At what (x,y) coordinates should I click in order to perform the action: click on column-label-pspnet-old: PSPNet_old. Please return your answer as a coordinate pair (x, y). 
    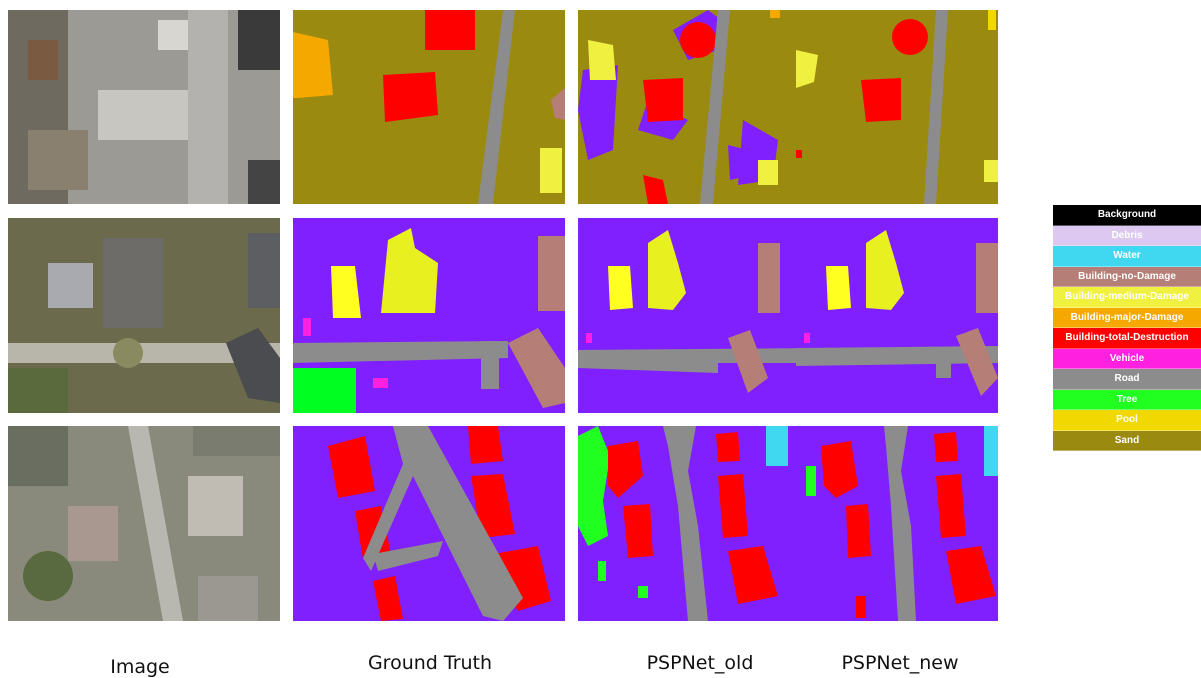
    Looking at the image, I should click on (700, 663).